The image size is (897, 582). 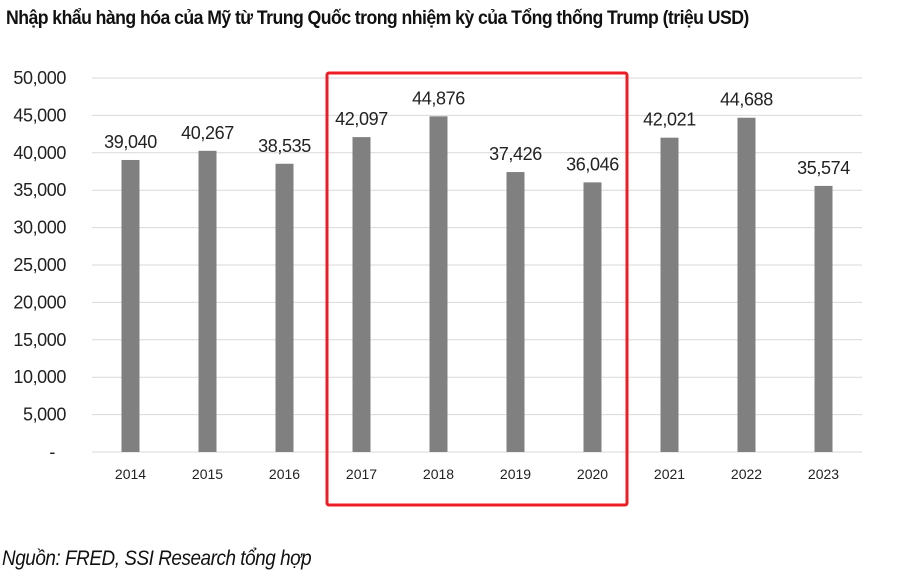 I want to click on bar-2019, so click(x=515, y=312).